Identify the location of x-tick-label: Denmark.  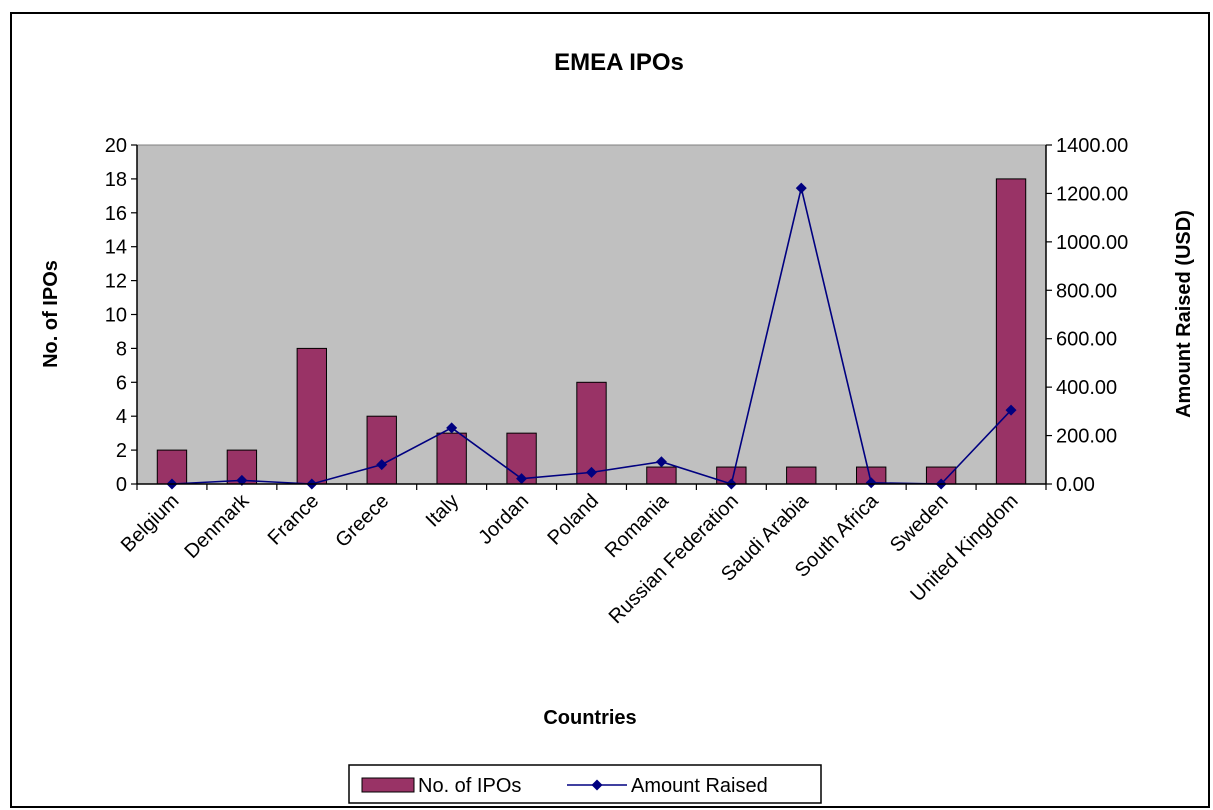
(217, 526).